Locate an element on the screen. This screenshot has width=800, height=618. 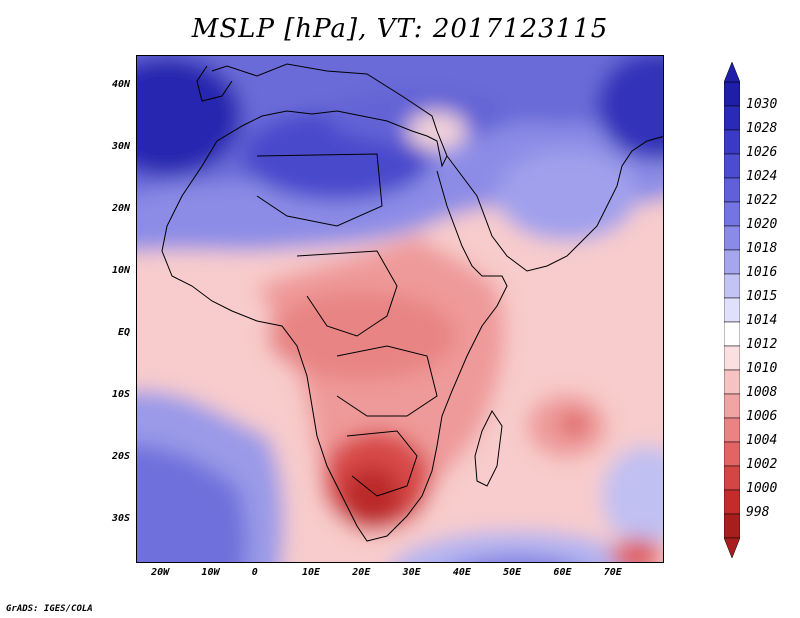
south-atlantic-high-core is located at coordinates (192, 503).